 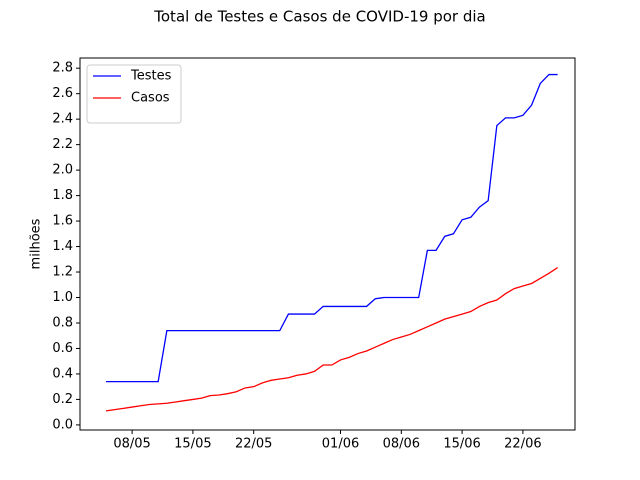 I want to click on y-tick-label: 2.2, so click(x=62, y=144).